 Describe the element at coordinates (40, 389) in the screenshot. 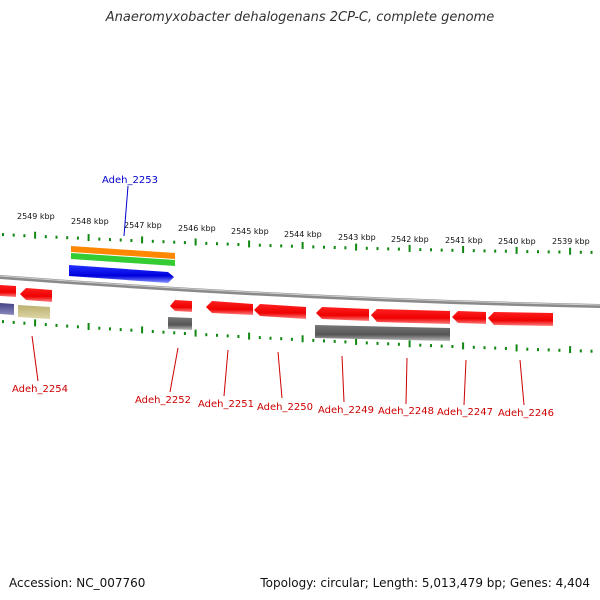

I see `gene-label-adeh-2254: Adeh_2254` at that location.